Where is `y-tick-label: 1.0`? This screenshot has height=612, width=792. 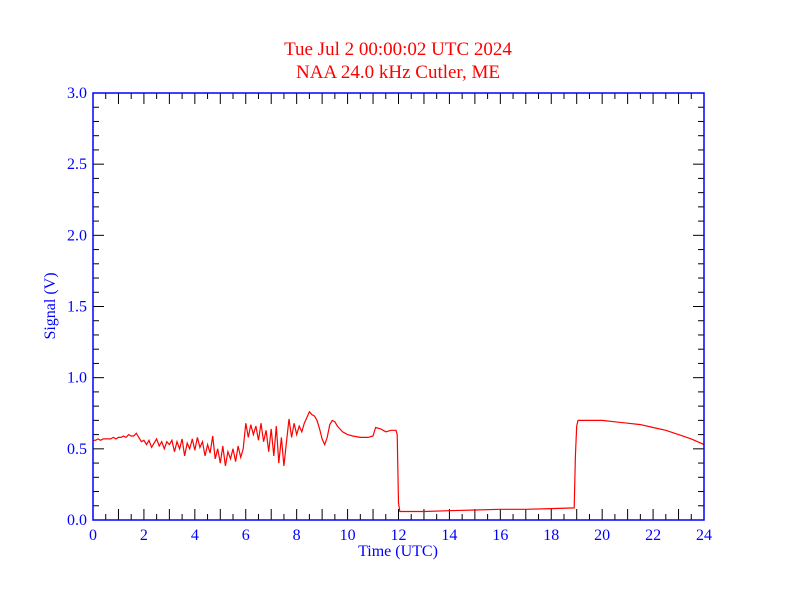
y-tick-label: 1.0 is located at coordinates (77, 378).